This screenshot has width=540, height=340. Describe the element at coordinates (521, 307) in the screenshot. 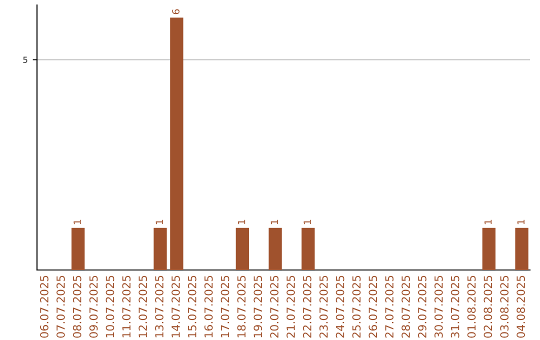

I see `x-tick-label: 04.08.2025` at that location.